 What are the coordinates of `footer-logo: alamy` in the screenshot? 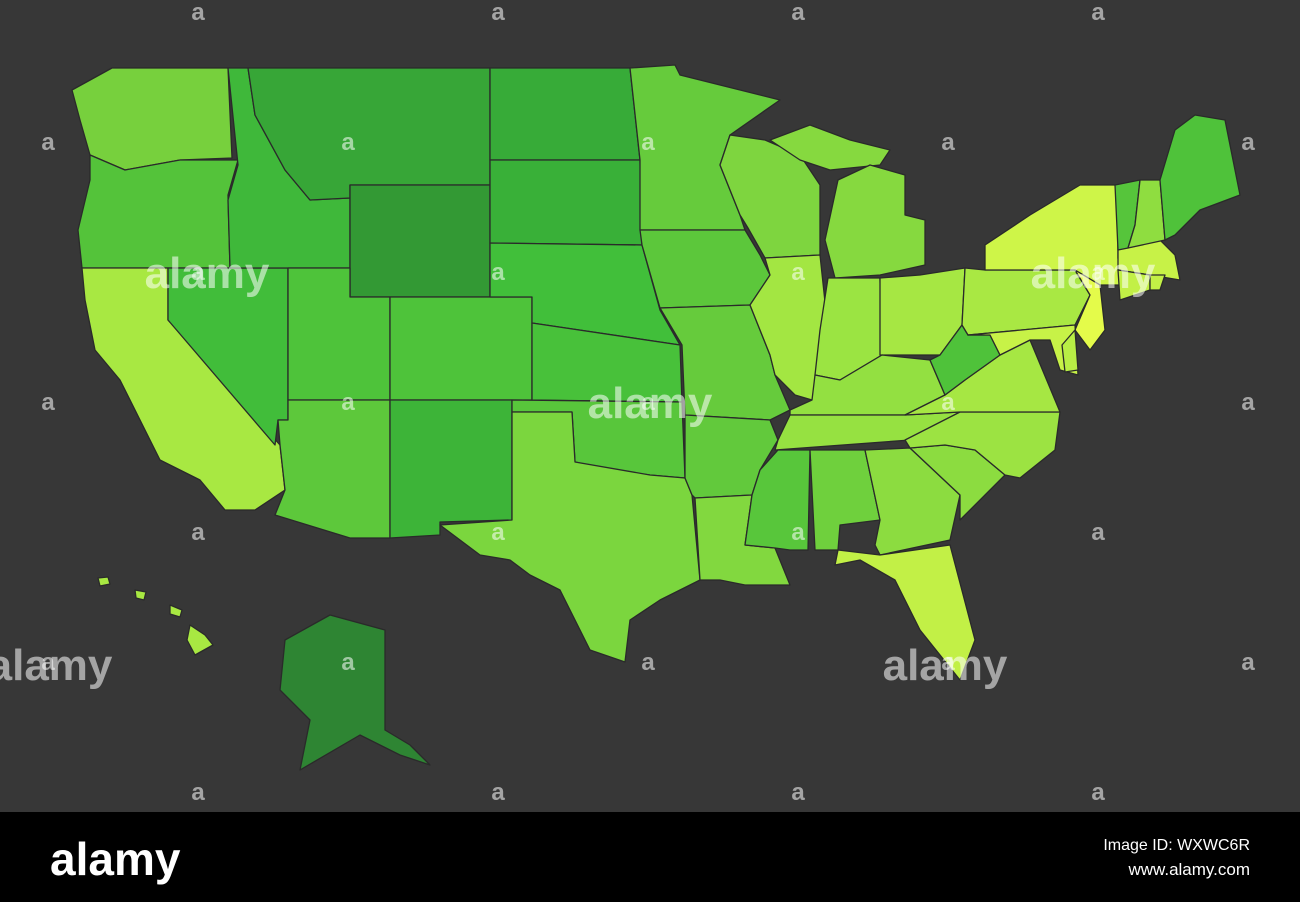 It's located at (115, 859).